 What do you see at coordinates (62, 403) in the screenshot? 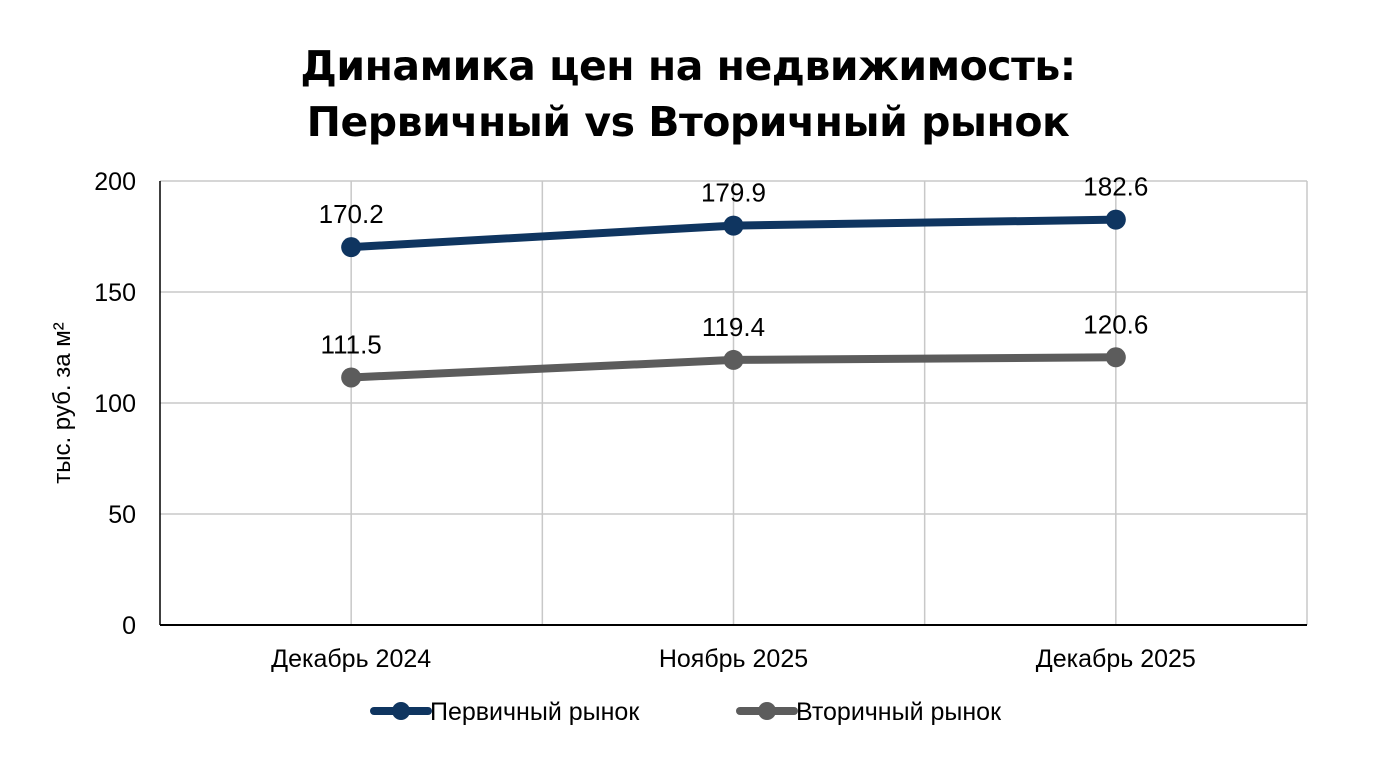
I see `y-axis-label: тыс. руб. за м²` at bounding box center [62, 403].